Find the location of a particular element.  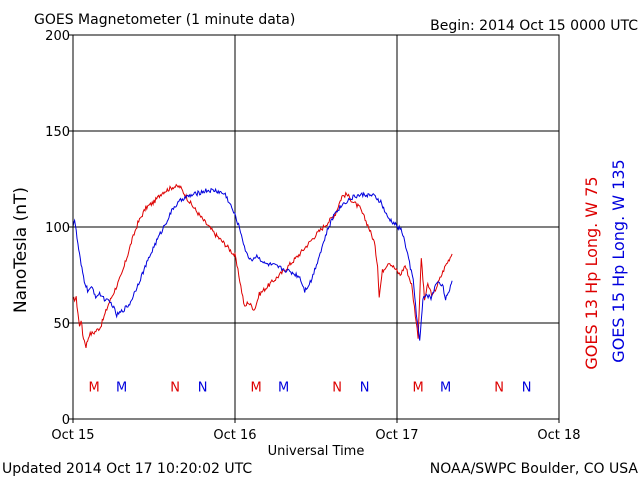

y-axis-label: NanoTesla (nT) is located at coordinates (21, 250).